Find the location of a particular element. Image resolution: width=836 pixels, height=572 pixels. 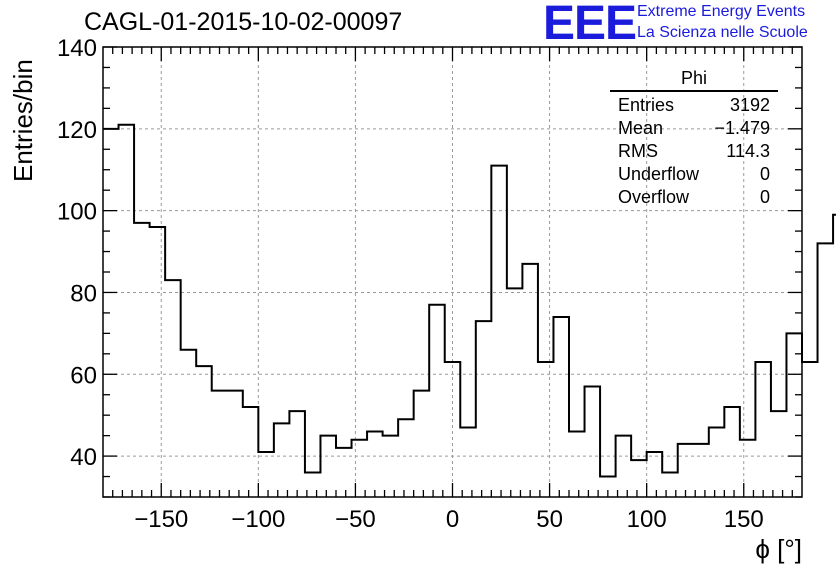

stats-row-entries: Entries 3192 is located at coordinates (694, 105).